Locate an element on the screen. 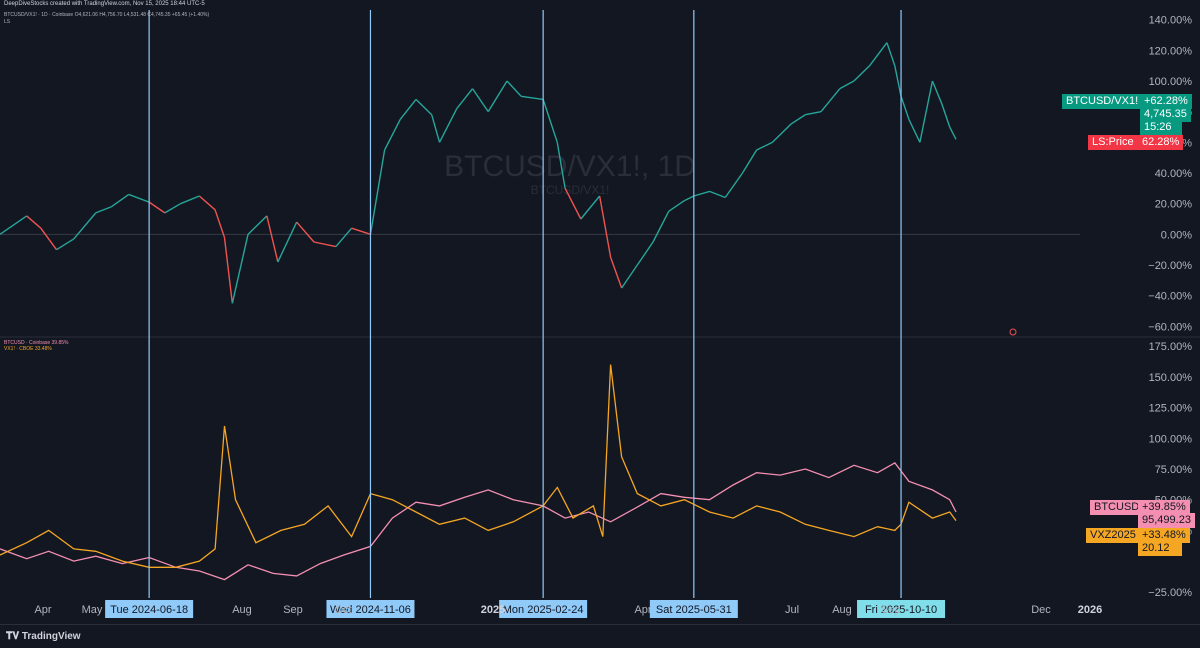 The height and width of the screenshot is (648, 1200). marker-label: Fri 2025-10-10 is located at coordinates (901, 610).